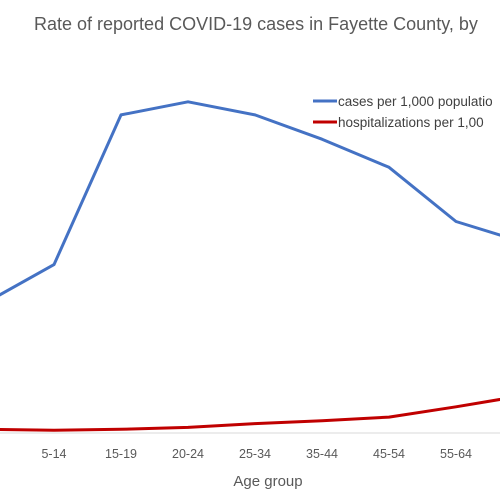 This screenshot has height=500, width=500. I want to click on x-tick-labels: 5-14 15-19 20-24 25-34 35-44 45-54 55-64, so click(256, 454).